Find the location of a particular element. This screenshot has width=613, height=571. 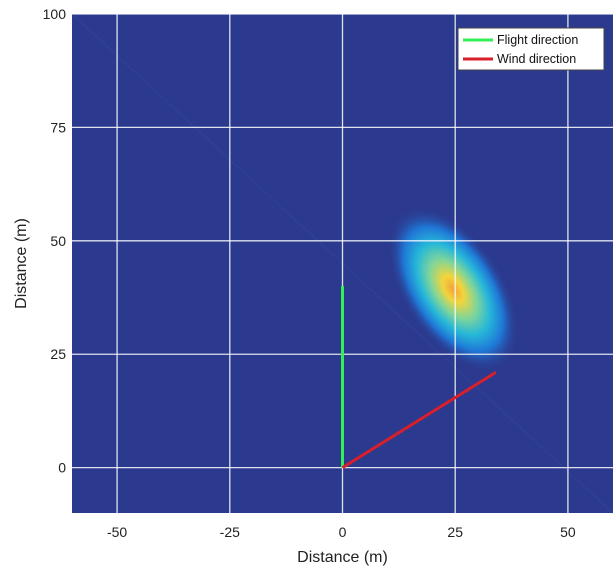

legend-box is located at coordinates (531, 49).